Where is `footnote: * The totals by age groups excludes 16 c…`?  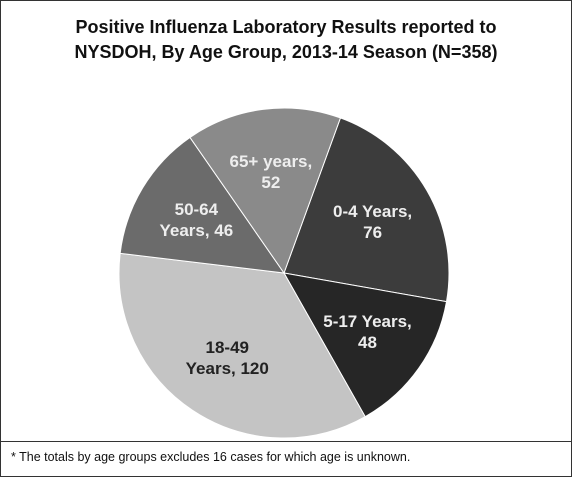
footnote: * The totals by age groups excludes 16 c… is located at coordinates (286, 456).